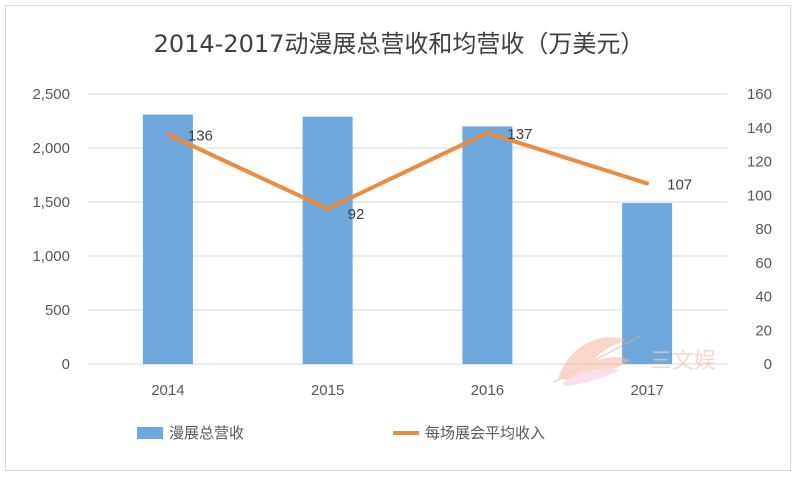  I want to click on x-tick-label: 2016, so click(487, 390).